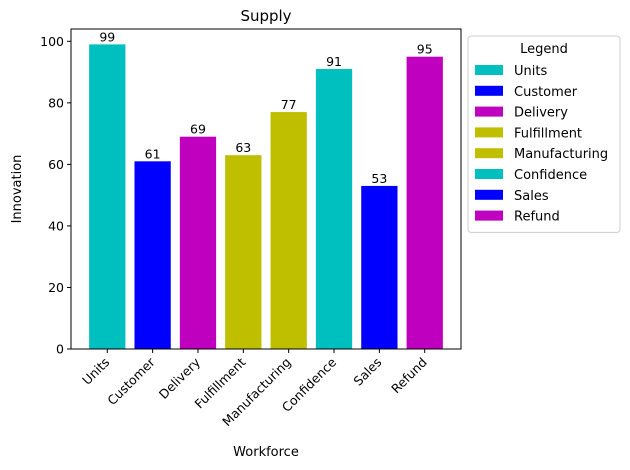  I want to click on legend-item: Delivery, so click(521, 113).